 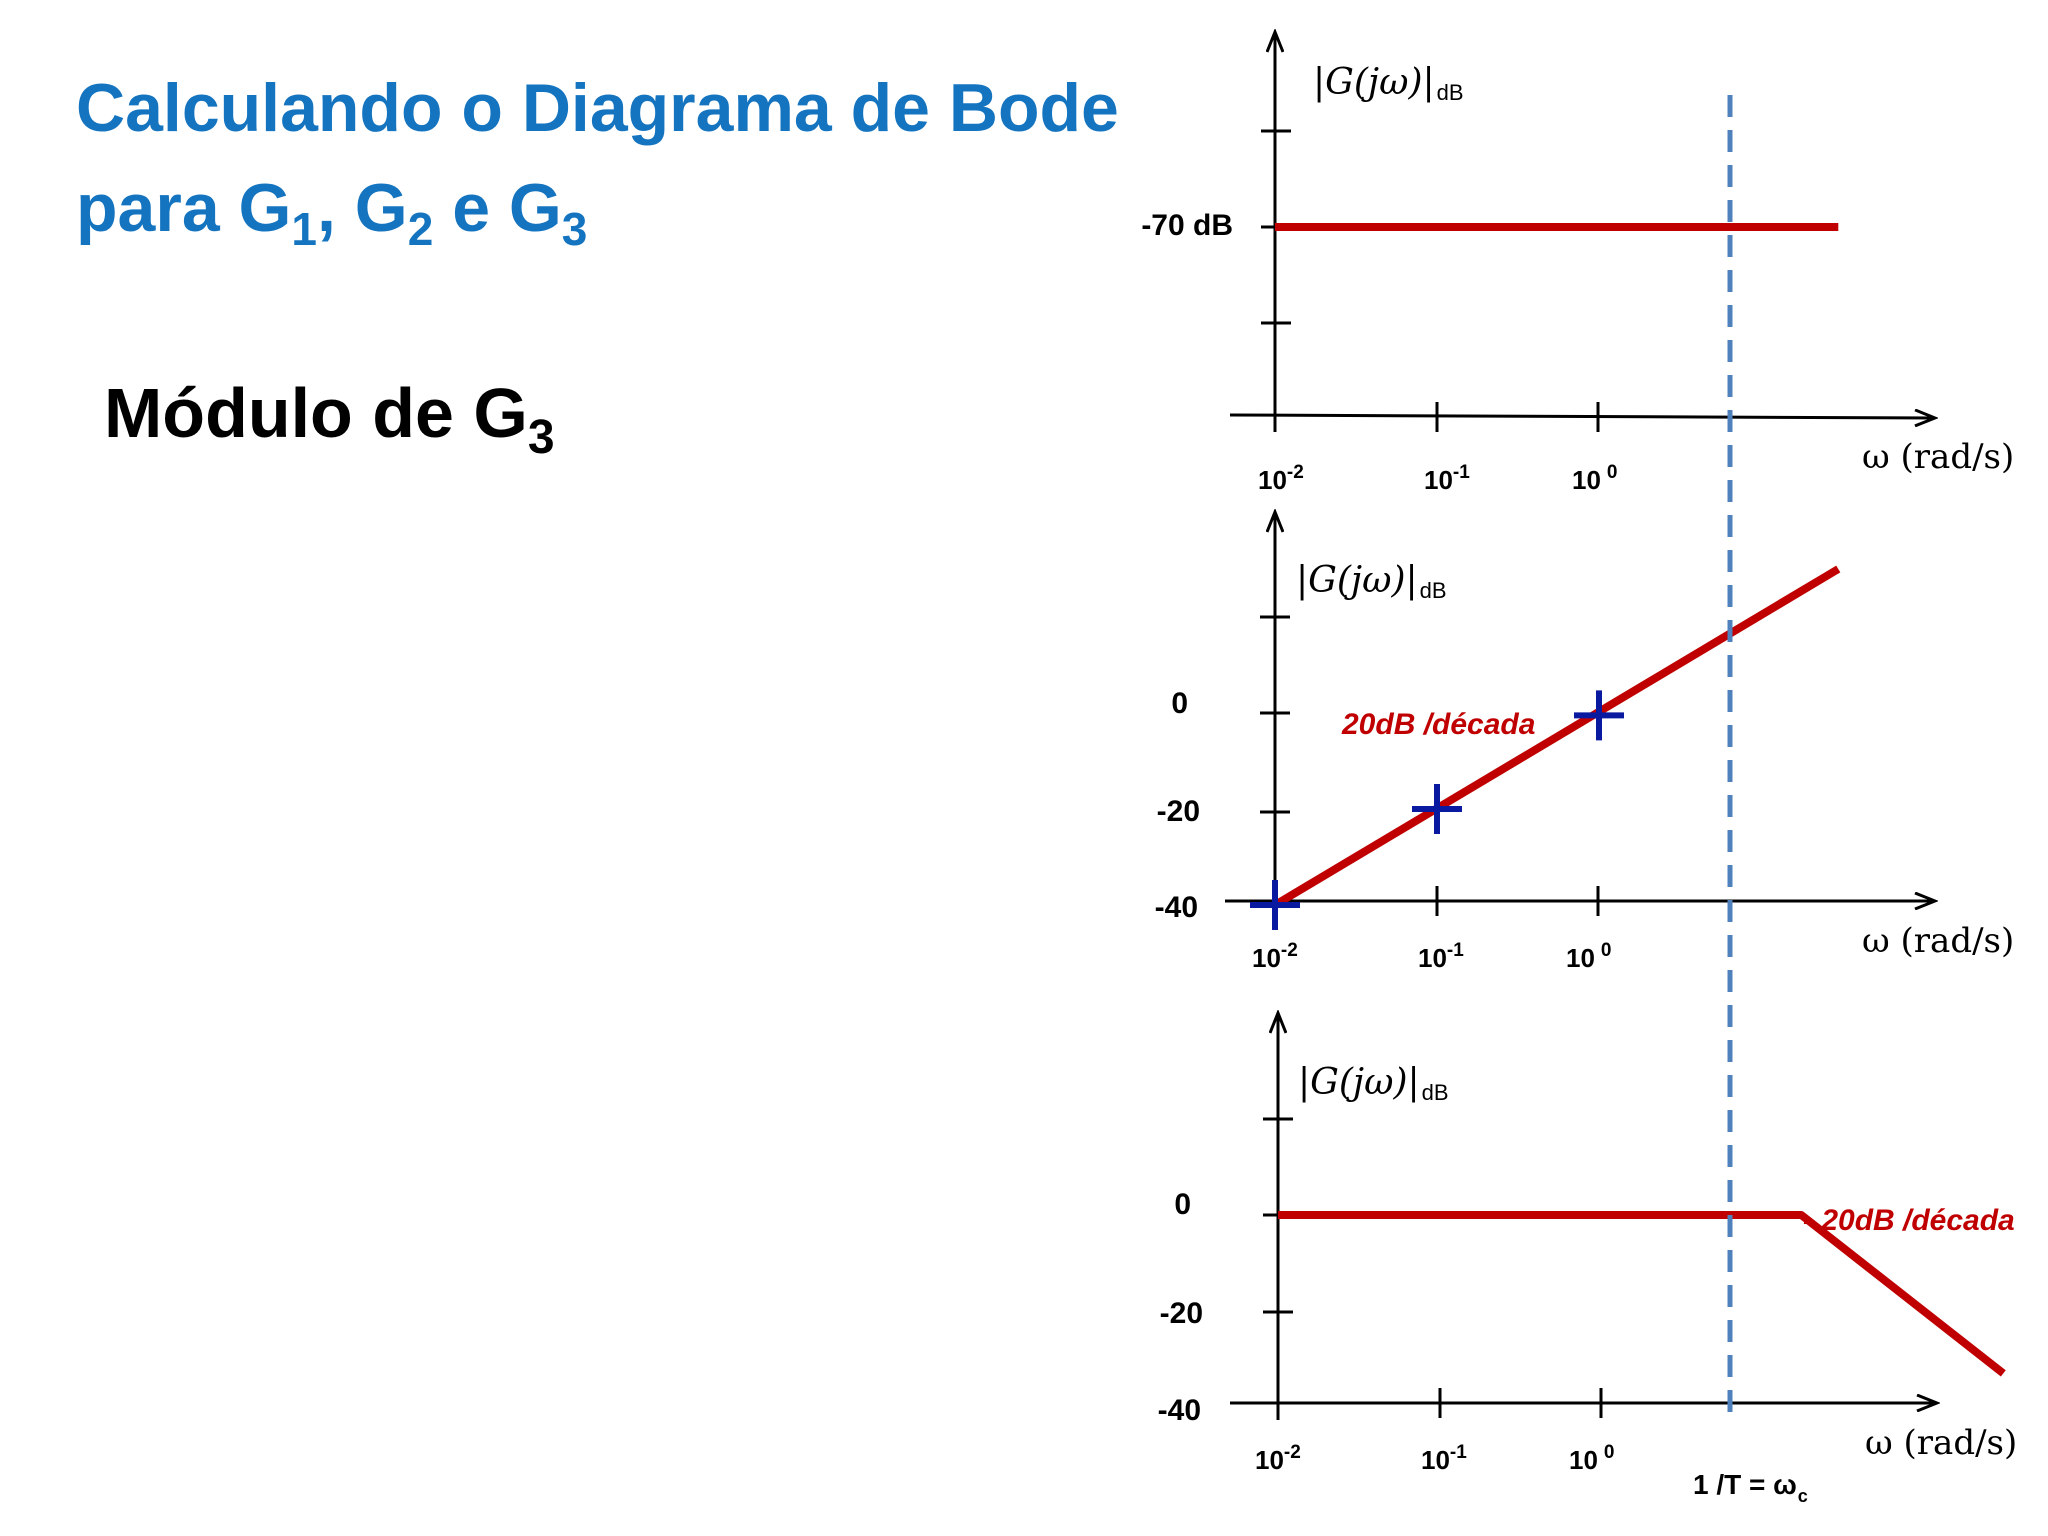 I want to click on panel-1-y-label: |G(jω)|dB, so click(x=1388, y=83).